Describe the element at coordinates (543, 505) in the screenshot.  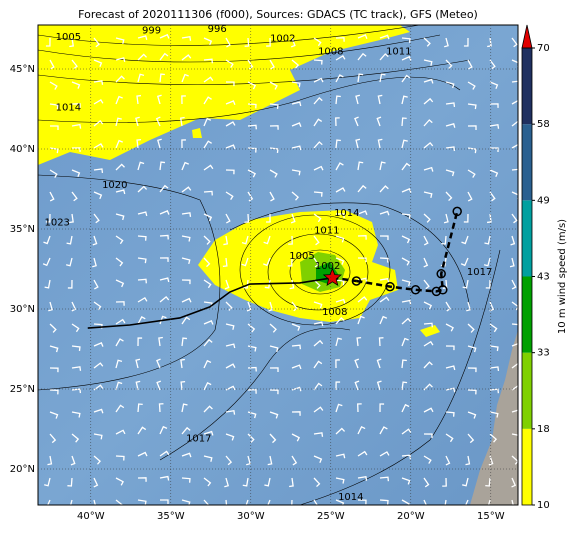
I see `colorbar-tick-label: 10` at that location.